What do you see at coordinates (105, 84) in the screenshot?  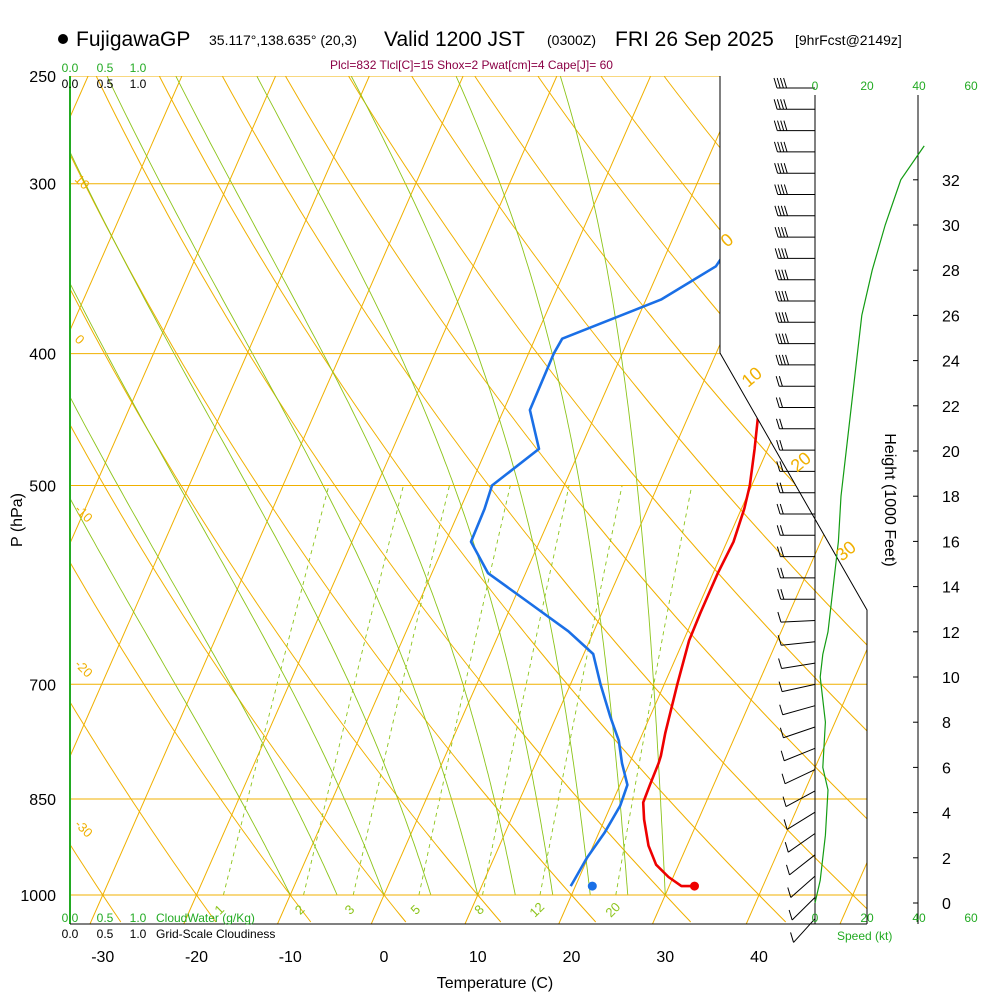 I see `cloudiness-scale-top: 0.5` at bounding box center [105, 84].